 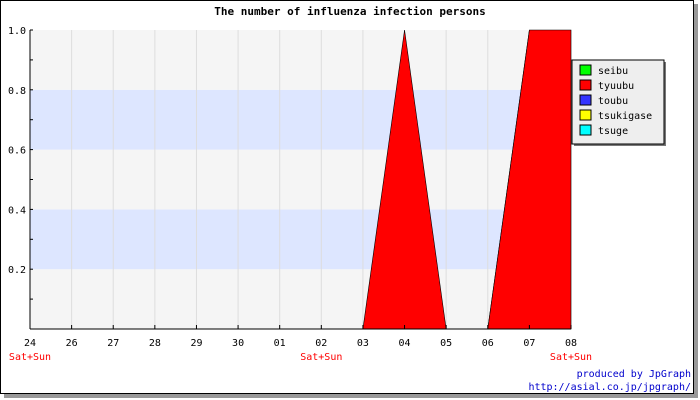 What do you see at coordinates (72, 343) in the screenshot?
I see `x-tick-label: 26` at bounding box center [72, 343].